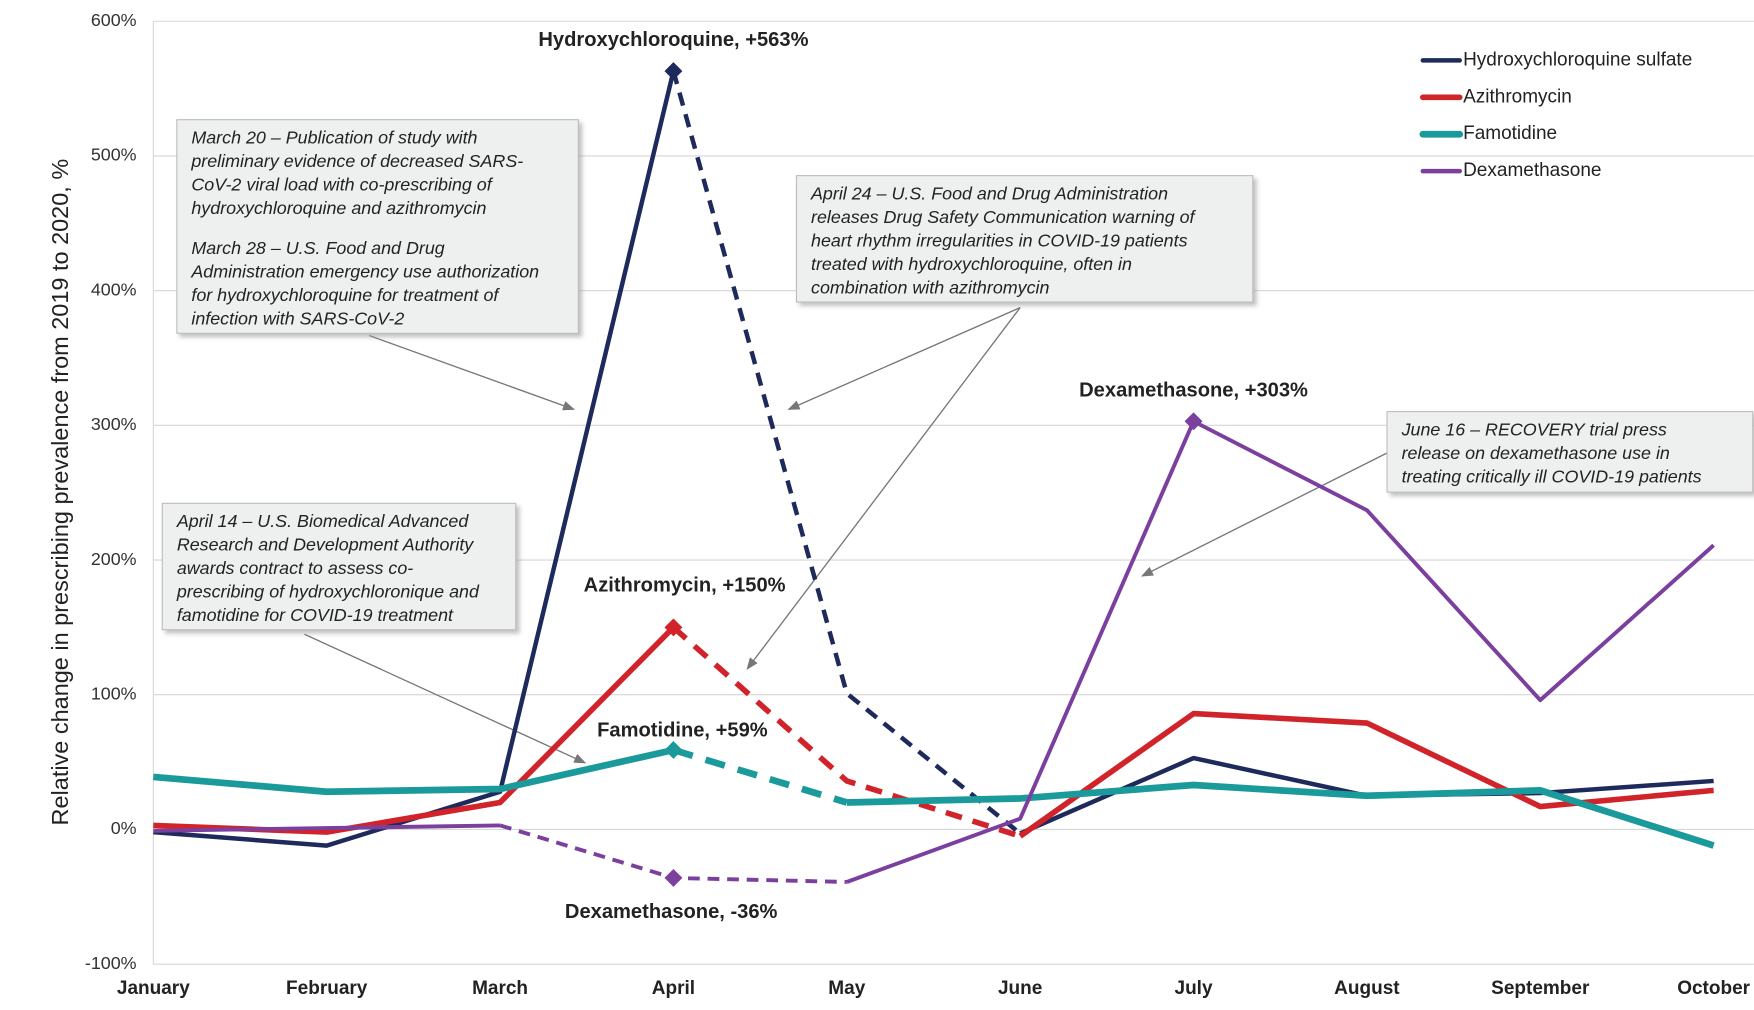  What do you see at coordinates (114, 289) in the screenshot?
I see `y-tick-label: 400%` at bounding box center [114, 289].